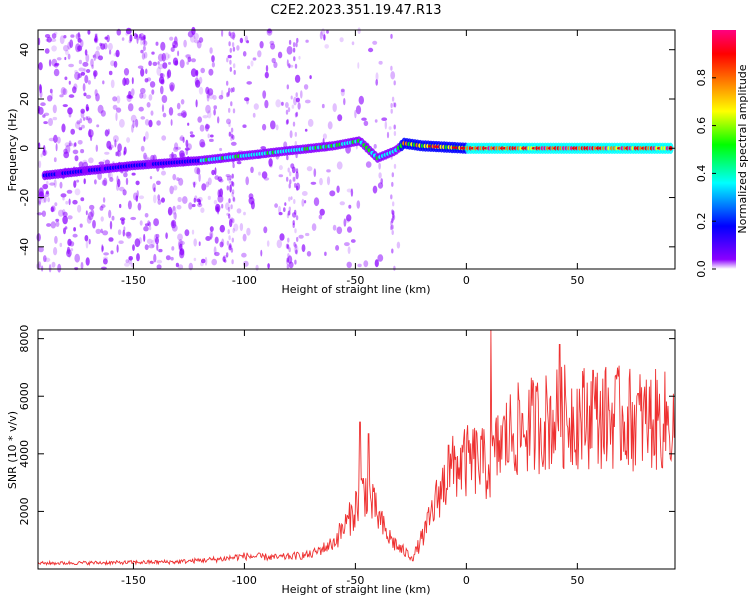 The image size is (750, 600). I want to click on spectrogram-y-axis-label: Frequency (Hz), so click(12, 150).